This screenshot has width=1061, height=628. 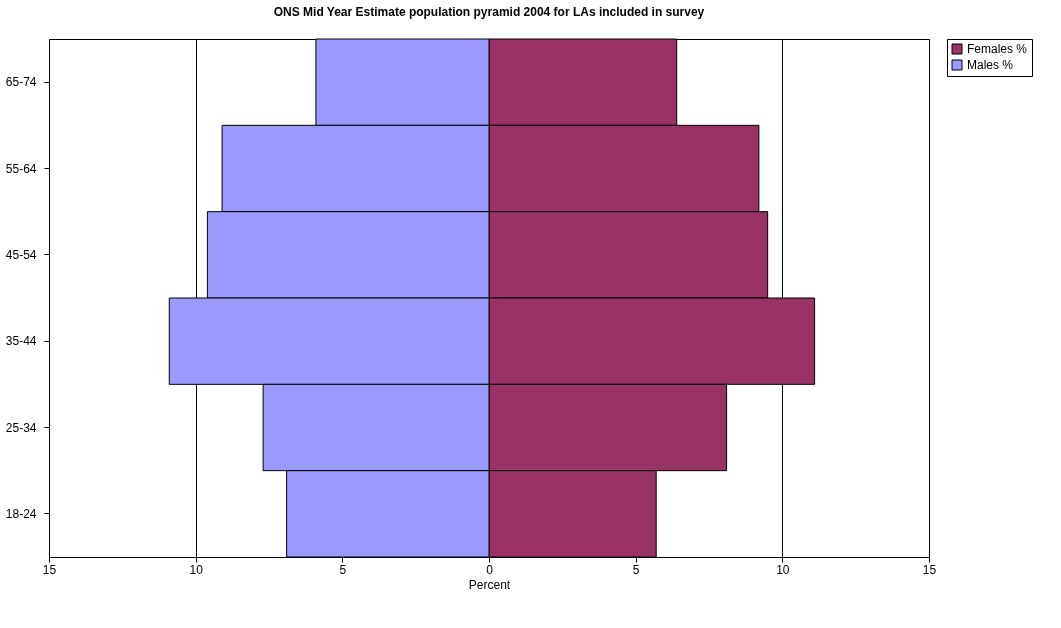 I want to click on legend-label: Females %, so click(x=997, y=49).